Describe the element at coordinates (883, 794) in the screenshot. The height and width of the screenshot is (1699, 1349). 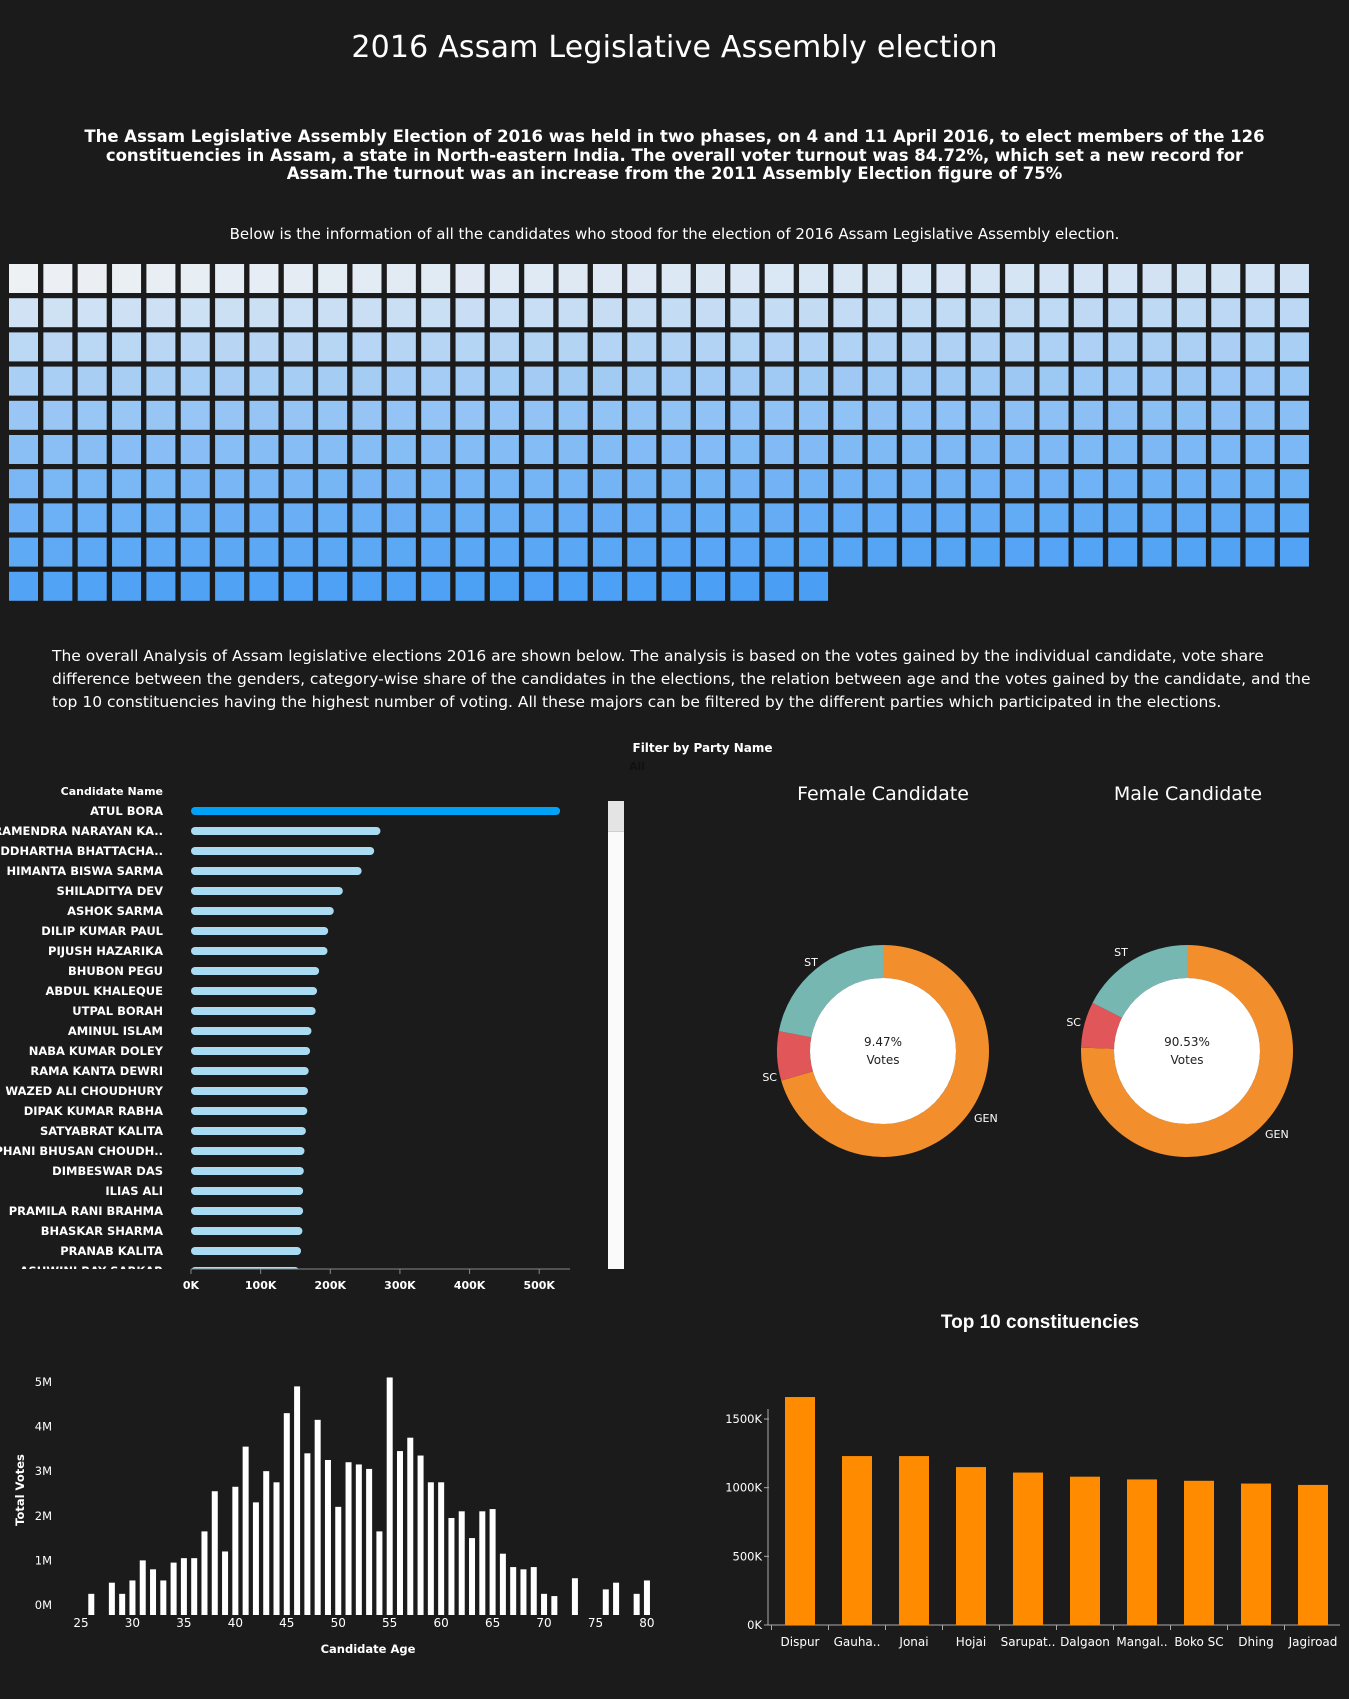
I see `female-donut-title: Female Candidate` at that location.